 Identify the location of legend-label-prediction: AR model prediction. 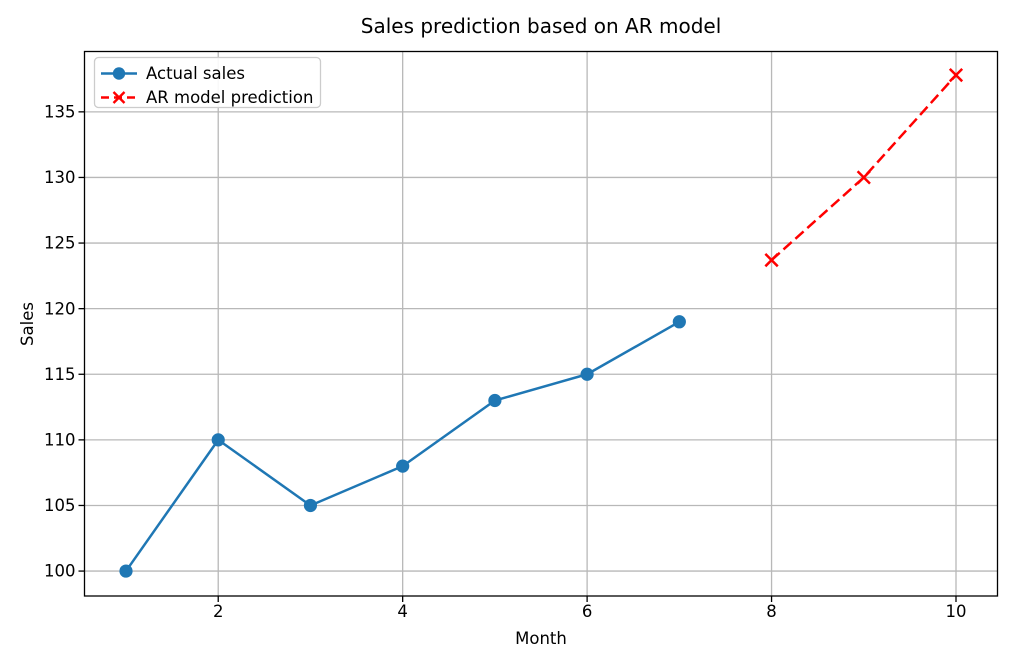
(229, 97).